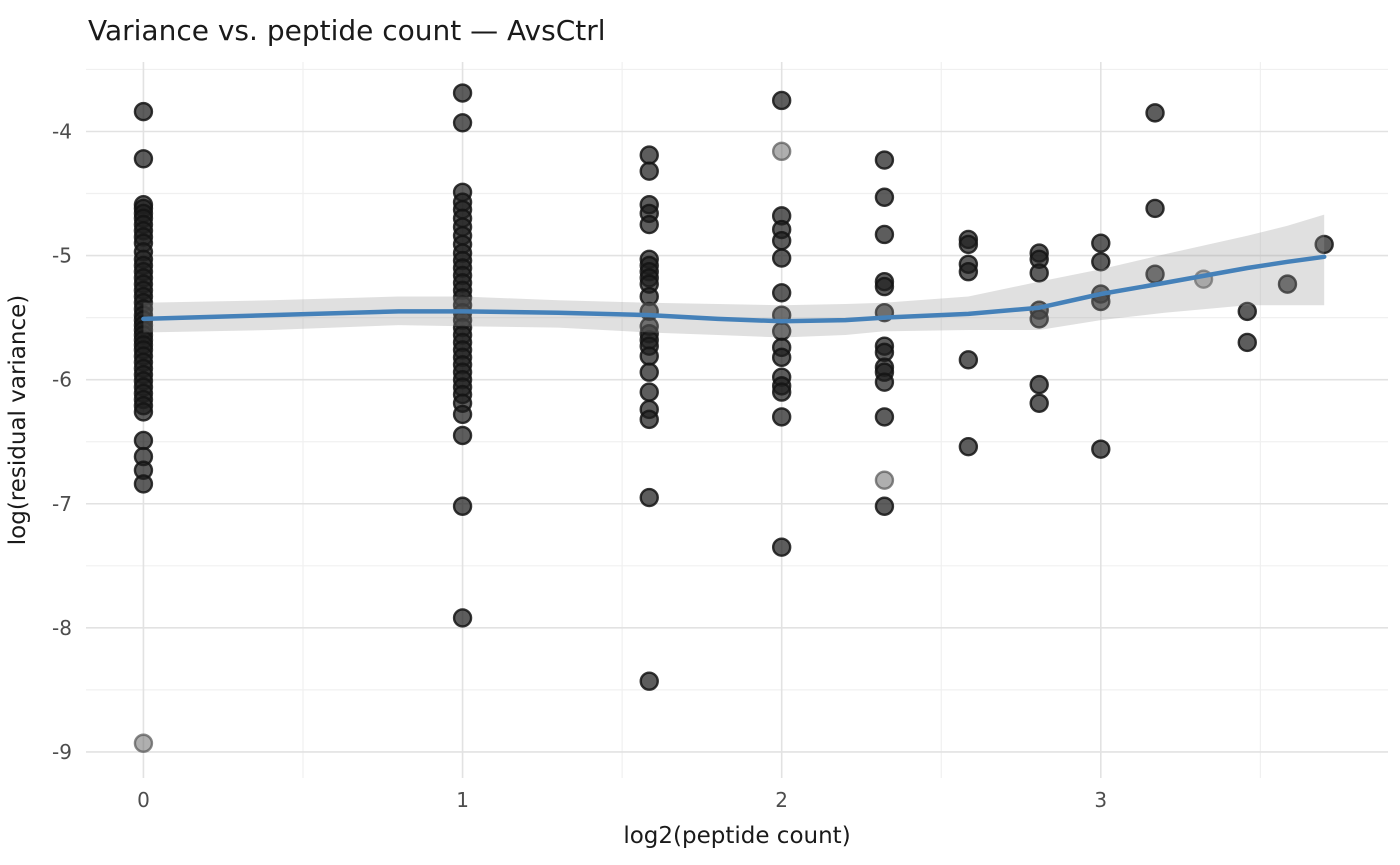 The image size is (1400, 865). What do you see at coordinates (62, 380) in the screenshot?
I see `y-tick-label: -6` at bounding box center [62, 380].